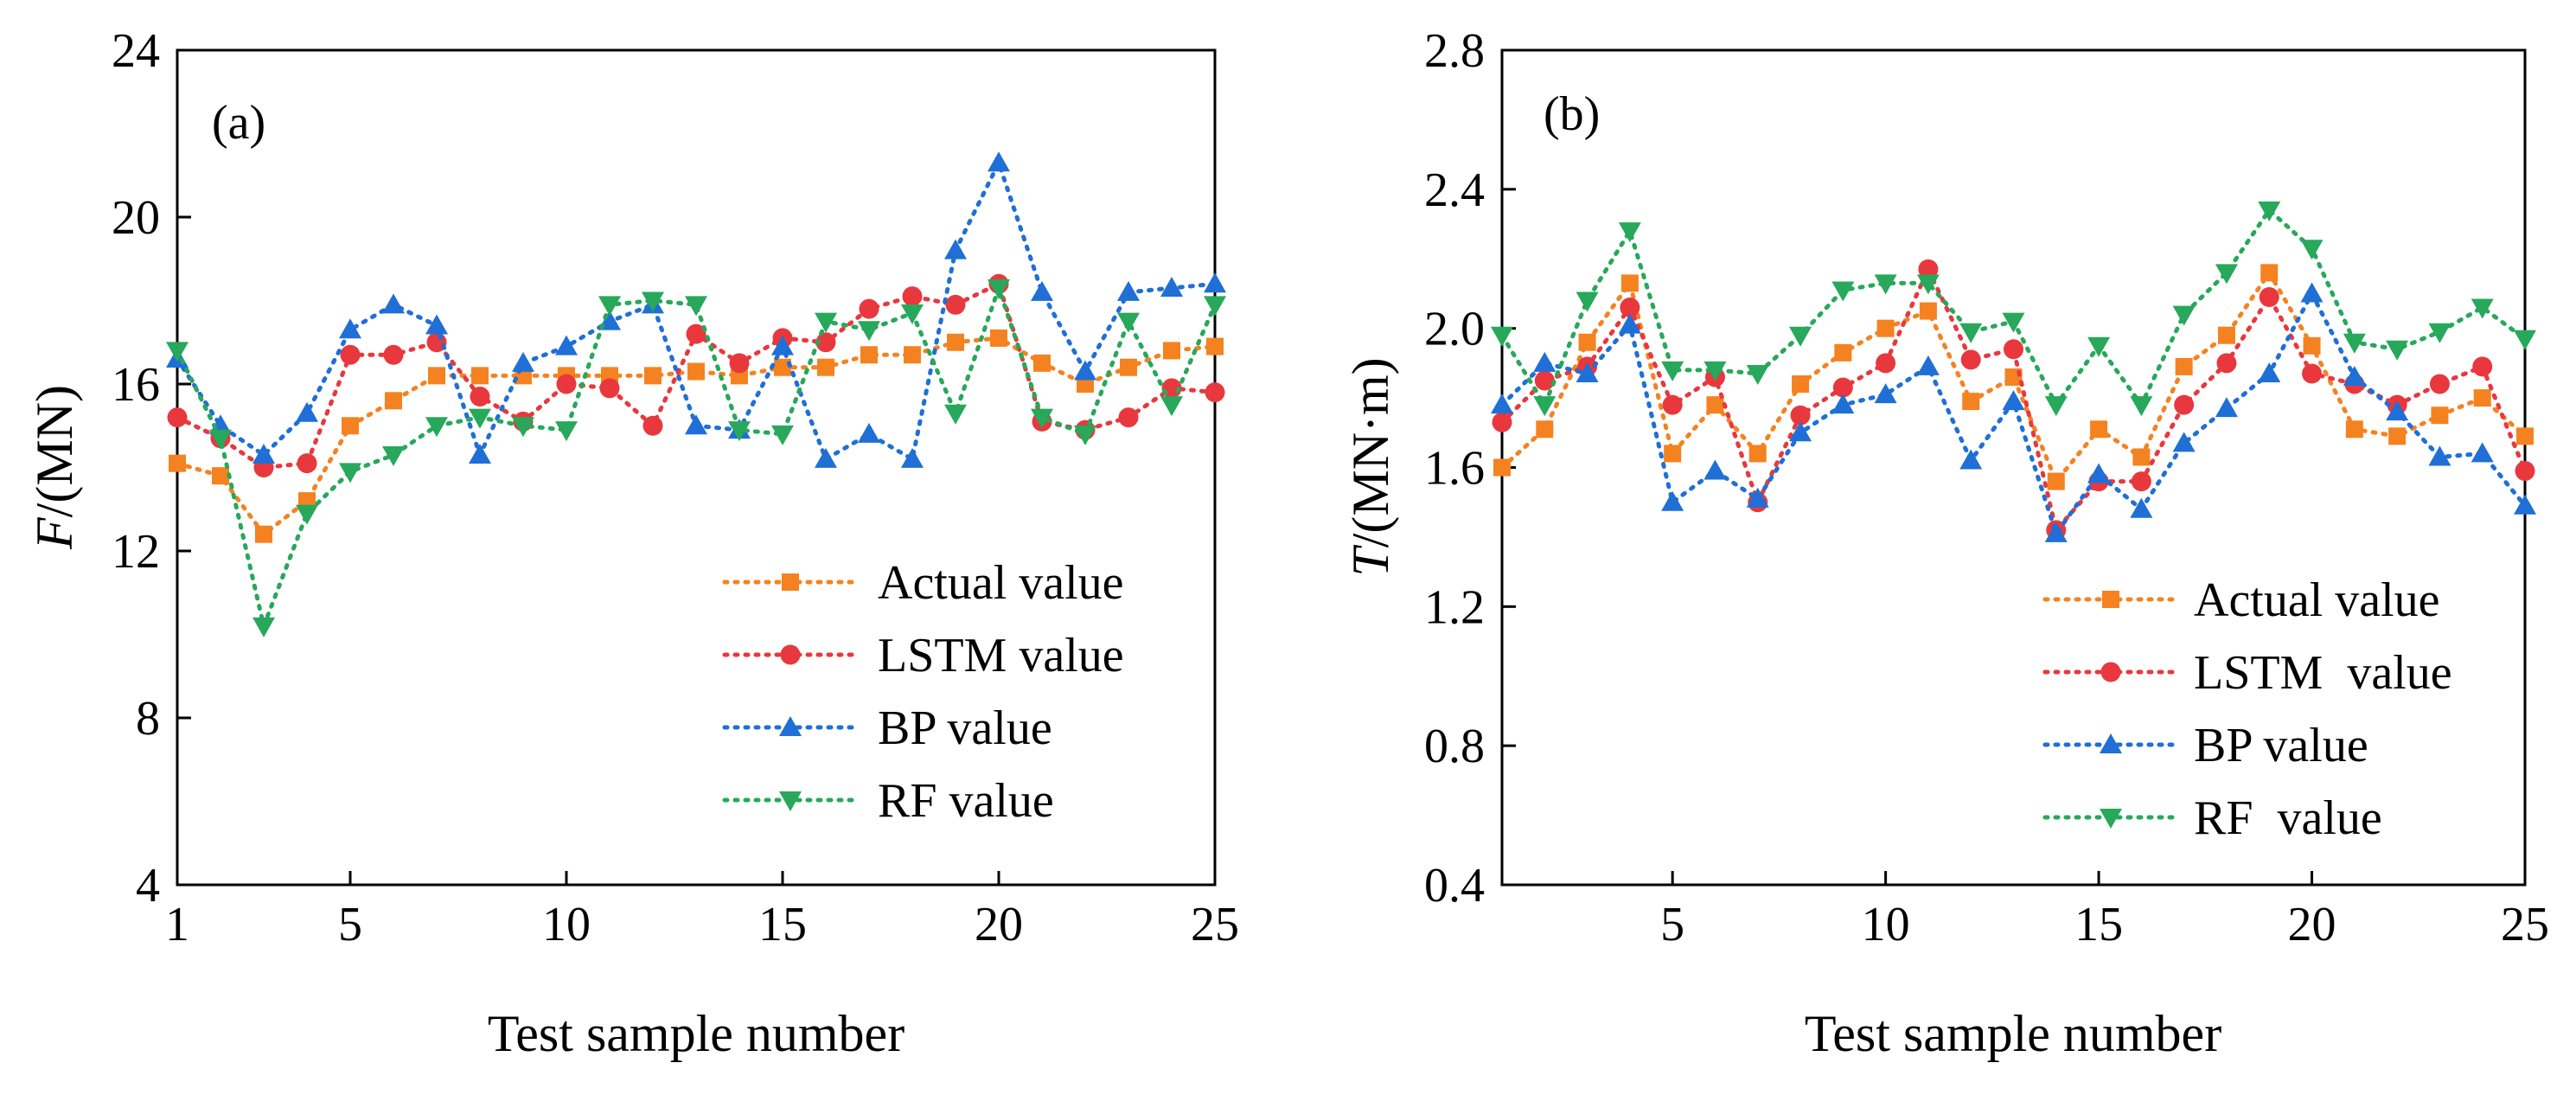 This screenshot has height=1095, width=2576. What do you see at coordinates (1572, 114) in the screenshot?
I see `panel-label-b: (b)` at bounding box center [1572, 114].